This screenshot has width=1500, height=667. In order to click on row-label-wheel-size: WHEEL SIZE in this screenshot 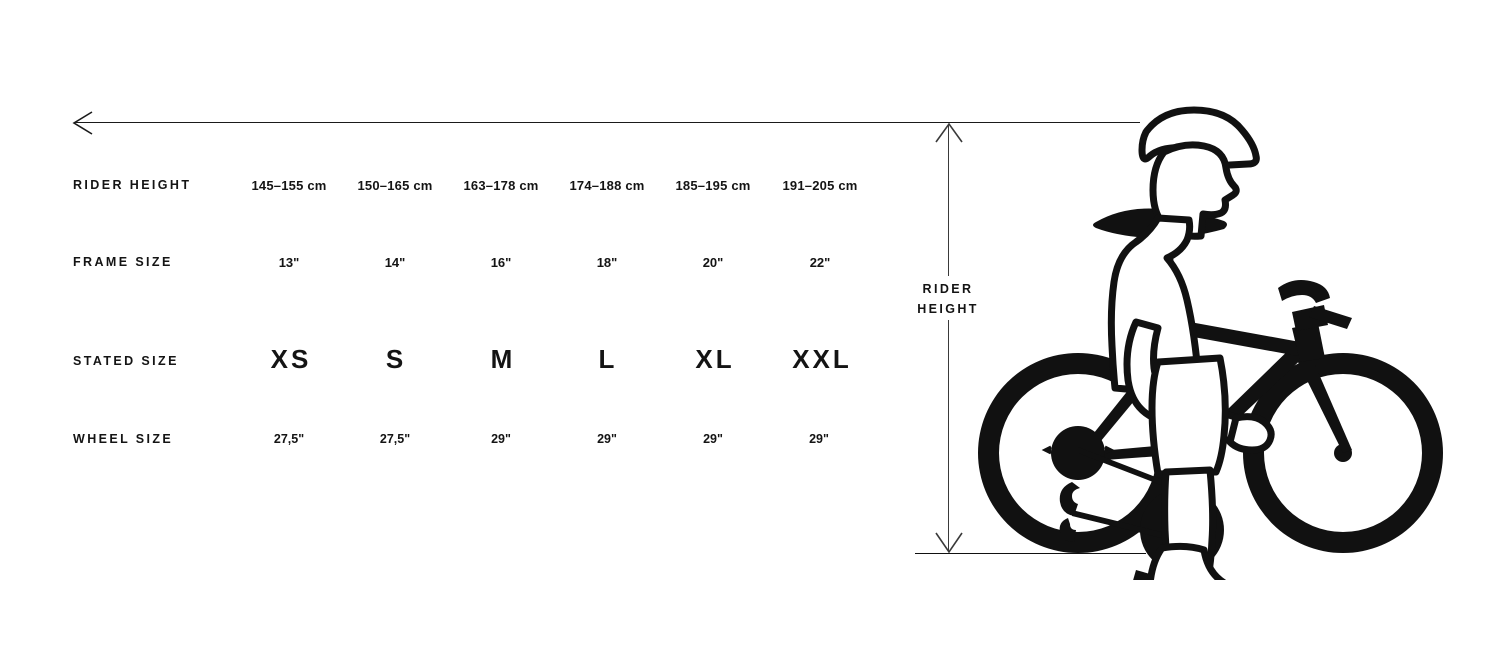, I will do `click(123, 439)`.